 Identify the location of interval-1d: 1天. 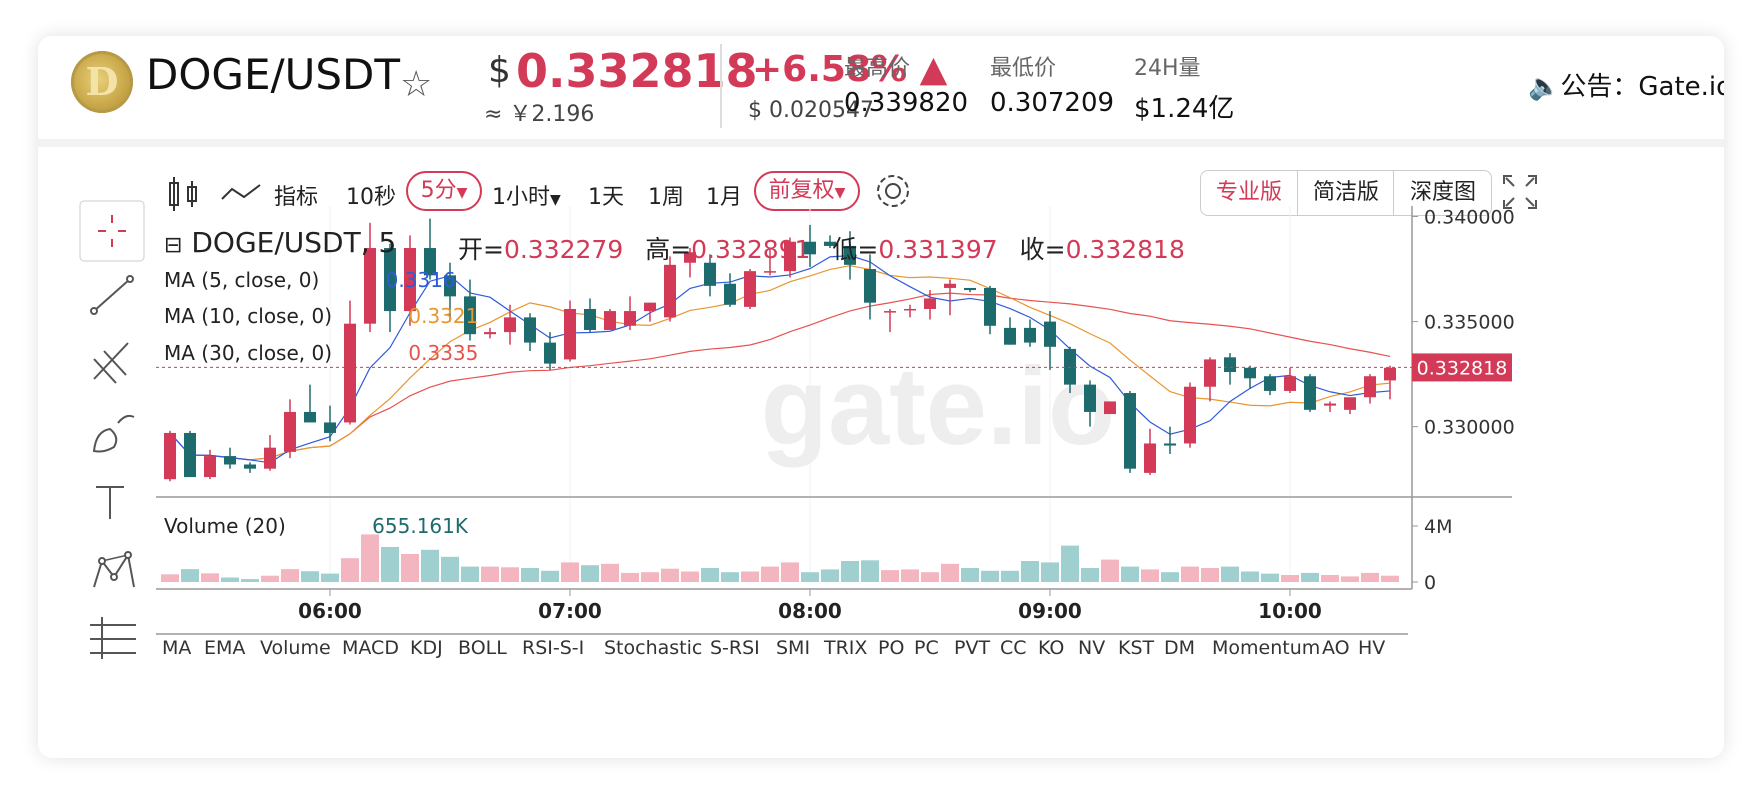
(606, 197).